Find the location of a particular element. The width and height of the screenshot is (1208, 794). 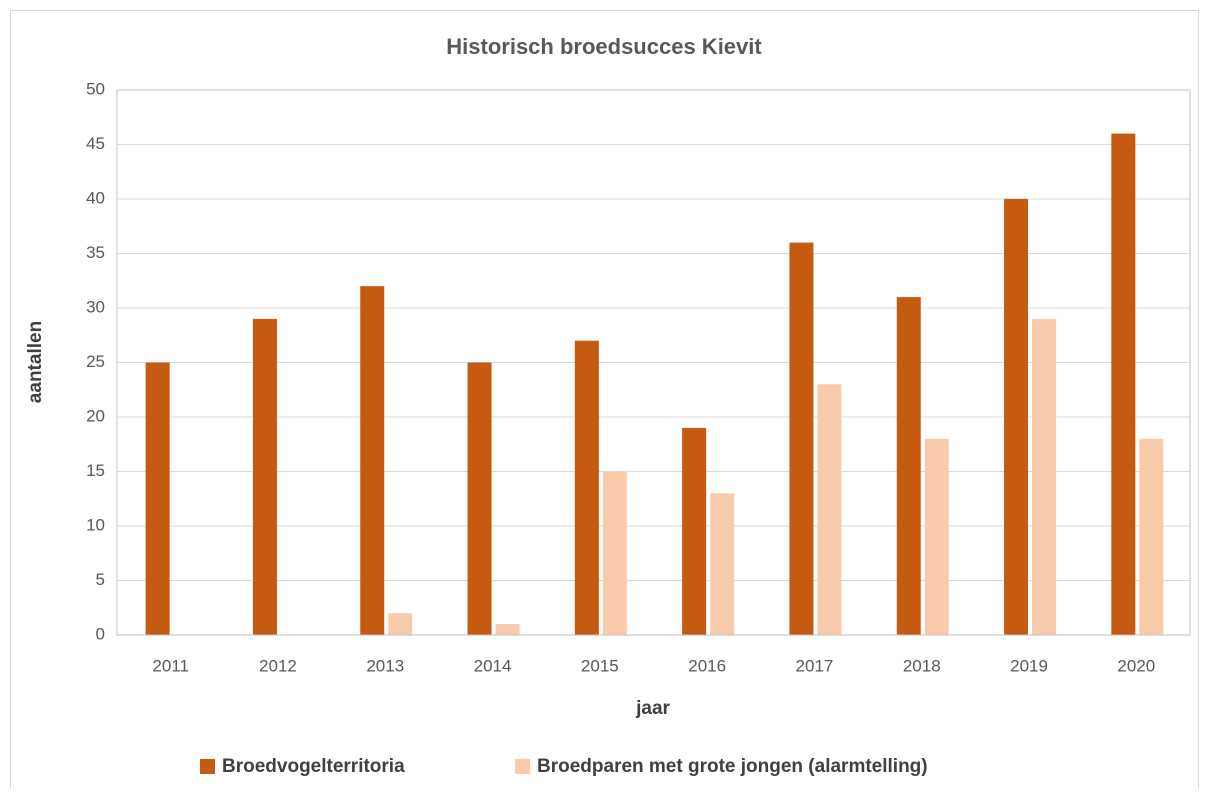

y-tick-label: 45 is located at coordinates (95, 143).